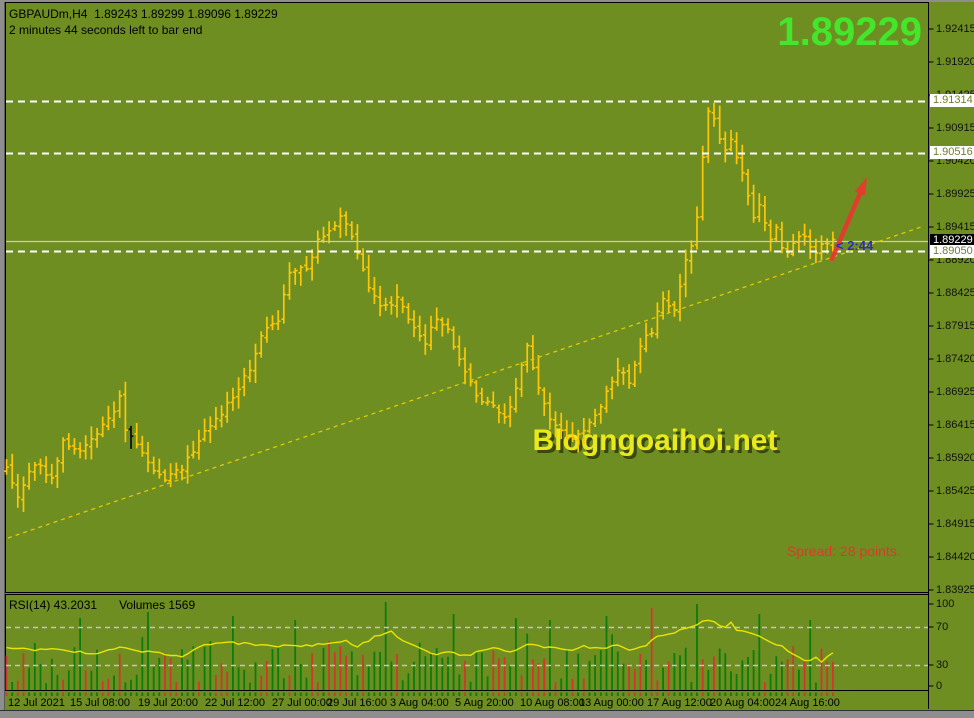 This screenshot has height=718, width=974. I want to click on time-axis-label: 22 Jul 12:00, so click(235, 703).